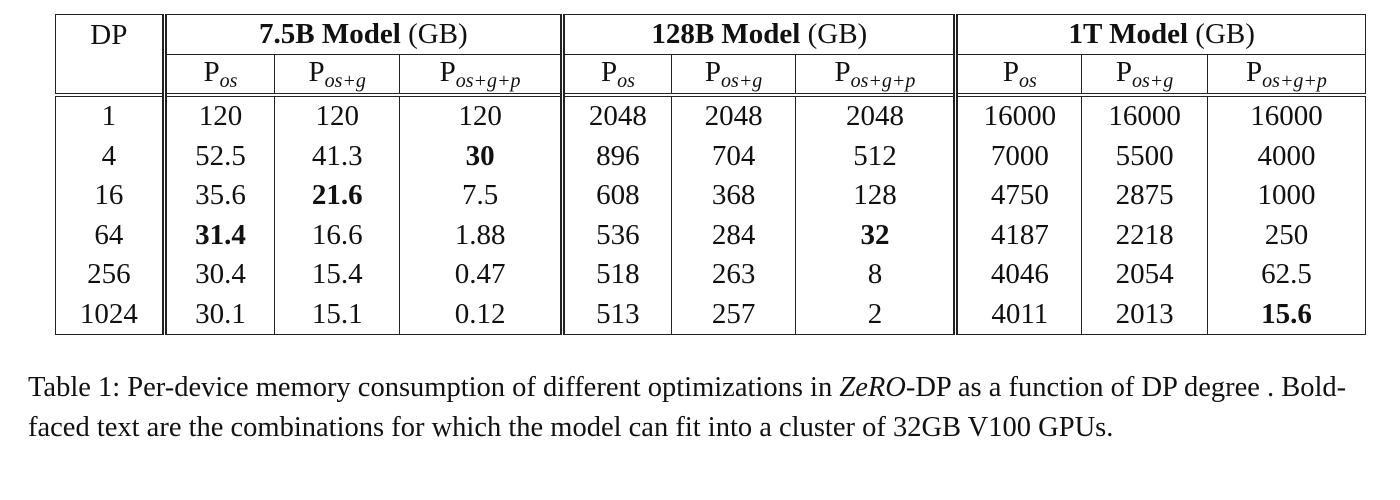 The width and height of the screenshot is (1400, 500). What do you see at coordinates (218, 235) in the screenshot?
I see `value-cell: 31.4` at bounding box center [218, 235].